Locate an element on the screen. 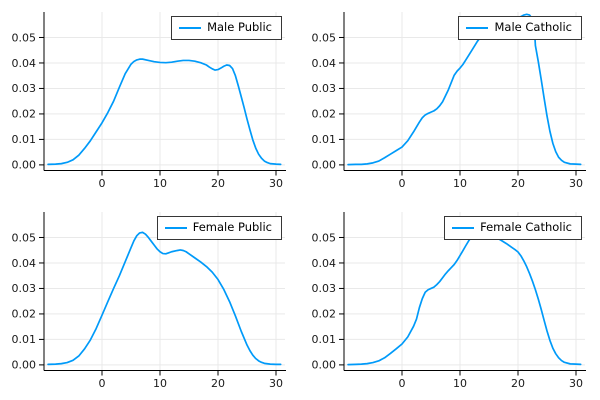 The height and width of the screenshot is (400, 600). legend-label: Female Catholic is located at coordinates (526, 227).